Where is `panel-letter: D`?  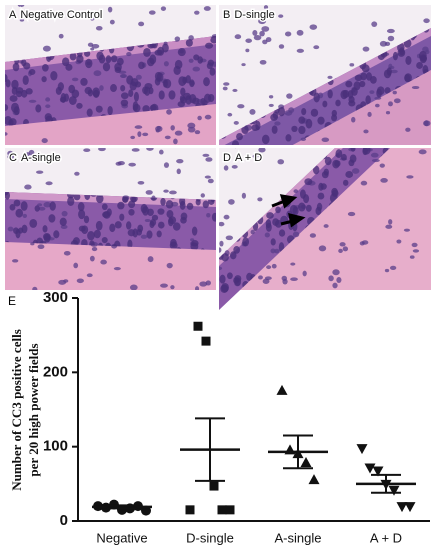
panel-letter: D is located at coordinates (227, 158).